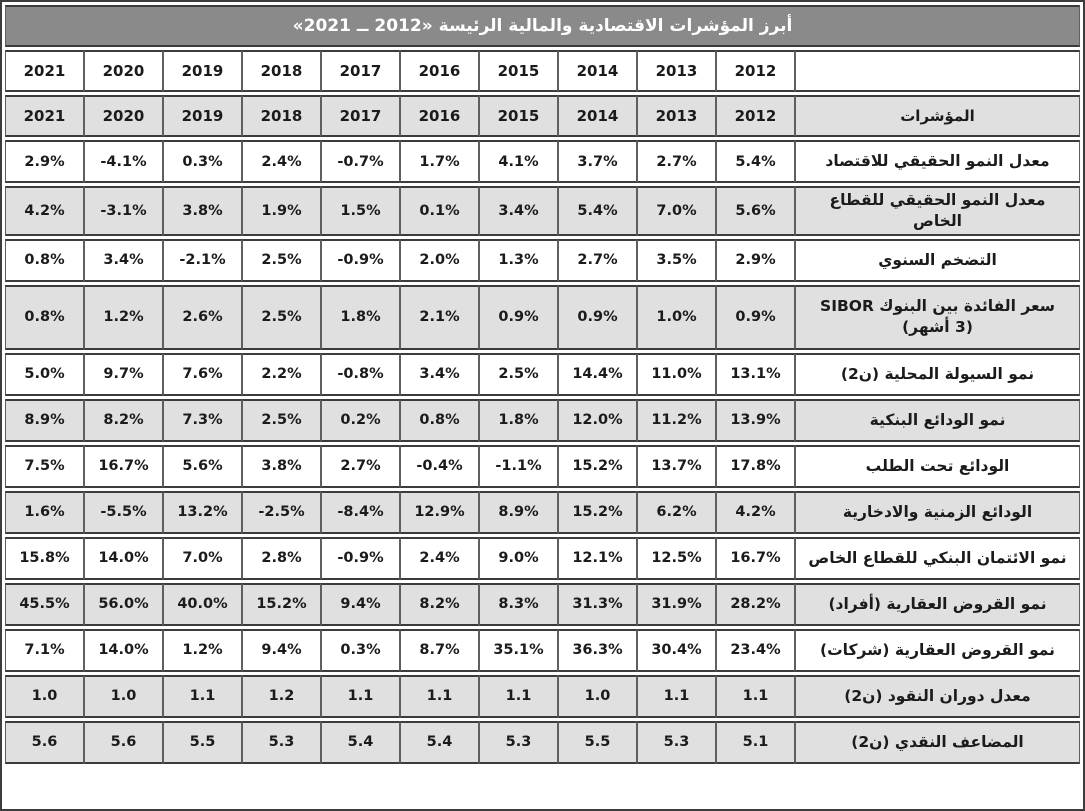 This screenshot has height=811, width=1085. What do you see at coordinates (937, 466) in the screenshot?
I see `row-label: الودائع تحت الطلب` at bounding box center [937, 466].